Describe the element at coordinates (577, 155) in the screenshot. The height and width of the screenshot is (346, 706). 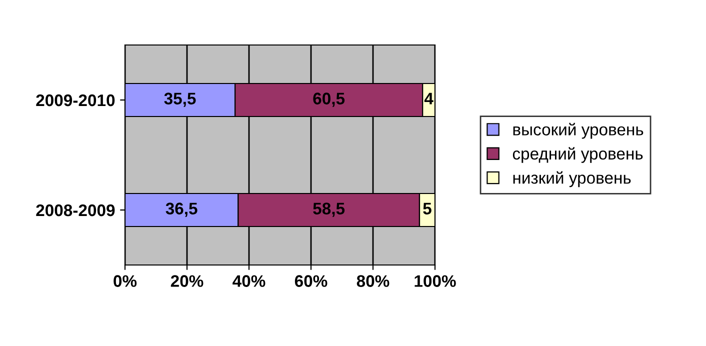
I see `legend-label: средний уровень` at that location.